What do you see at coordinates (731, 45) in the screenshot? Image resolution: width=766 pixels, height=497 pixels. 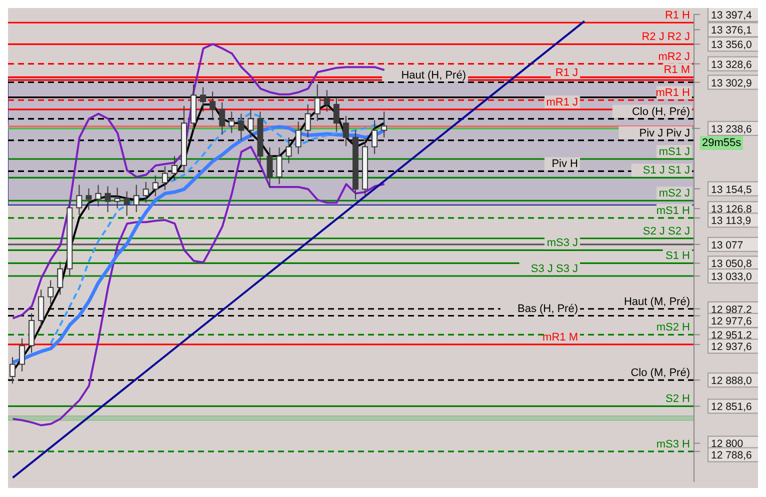 I see `y-tick-label: 13 356,0` at bounding box center [731, 45].